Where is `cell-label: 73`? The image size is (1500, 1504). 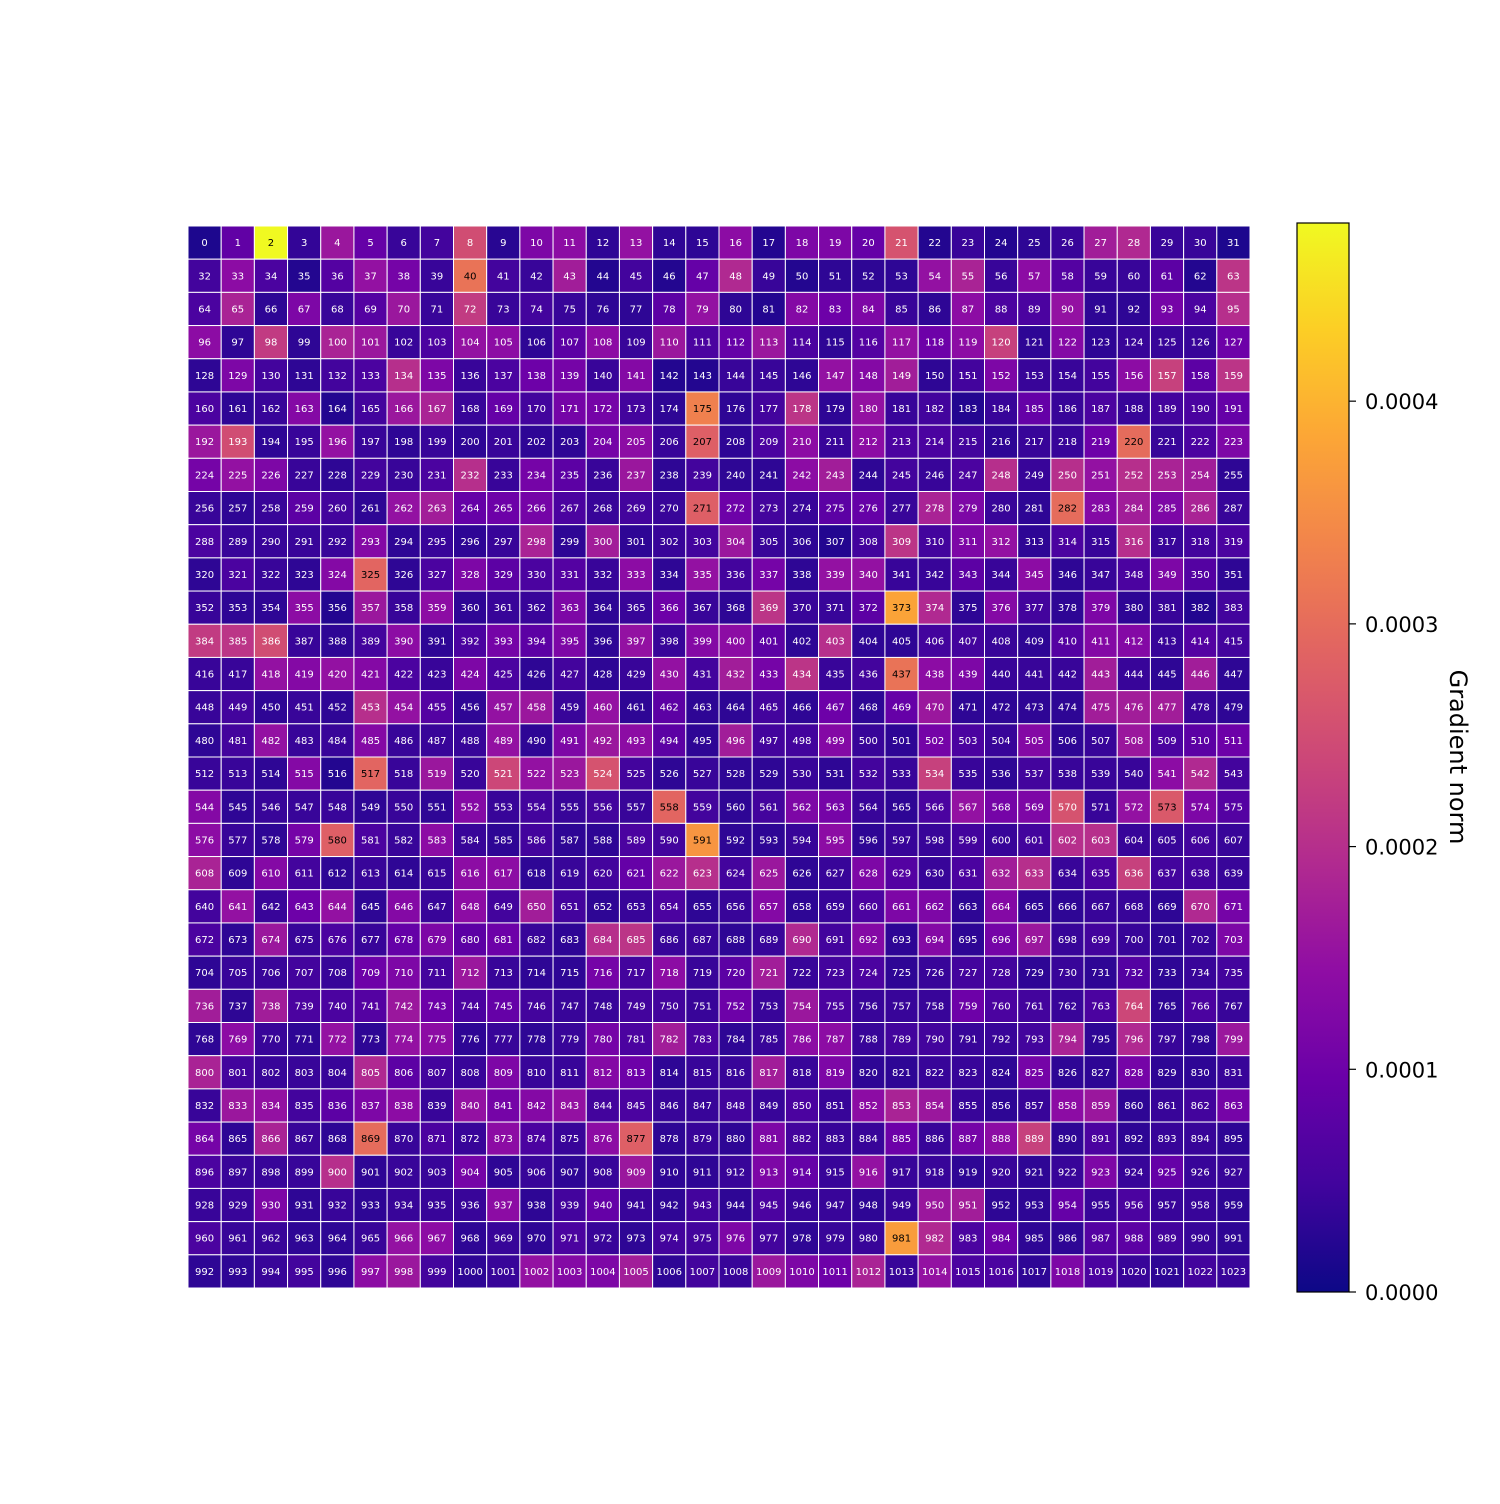 cell-label: 73 is located at coordinates (503, 309).